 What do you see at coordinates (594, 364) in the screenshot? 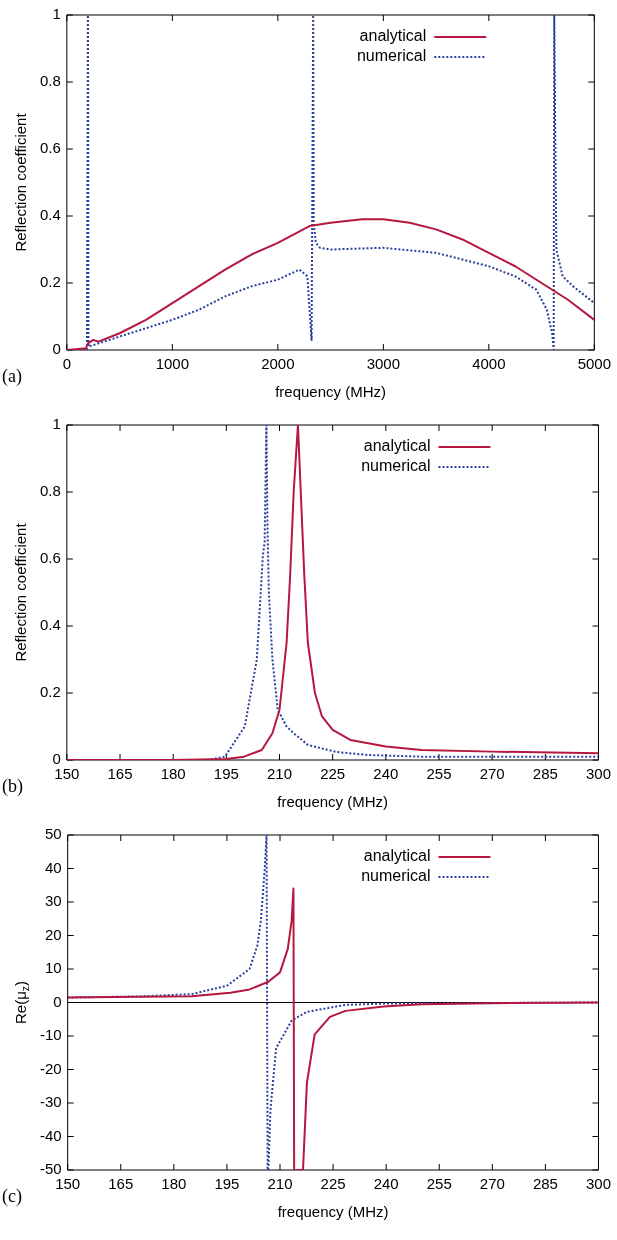
I see `x-tick-label: 5000` at bounding box center [594, 364].